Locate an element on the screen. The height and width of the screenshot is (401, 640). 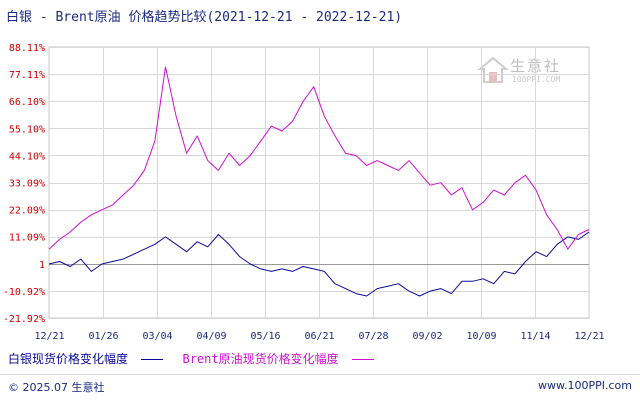
y-tick-label: 1 is located at coordinates (42, 265).